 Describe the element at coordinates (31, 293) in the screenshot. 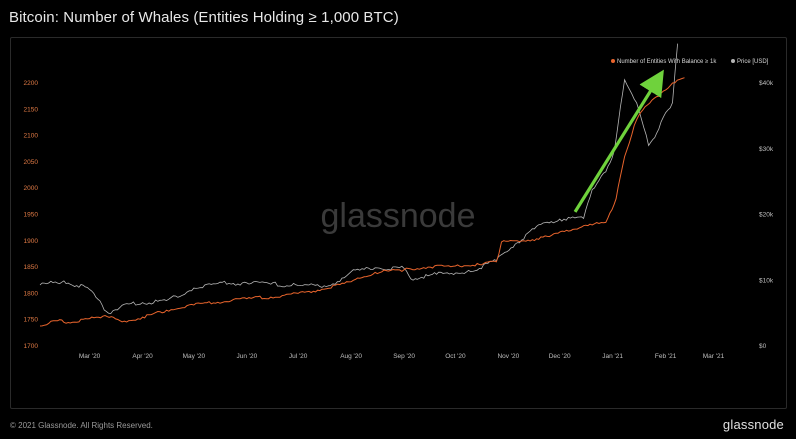

I see `left-tick-label: 1800` at that location.